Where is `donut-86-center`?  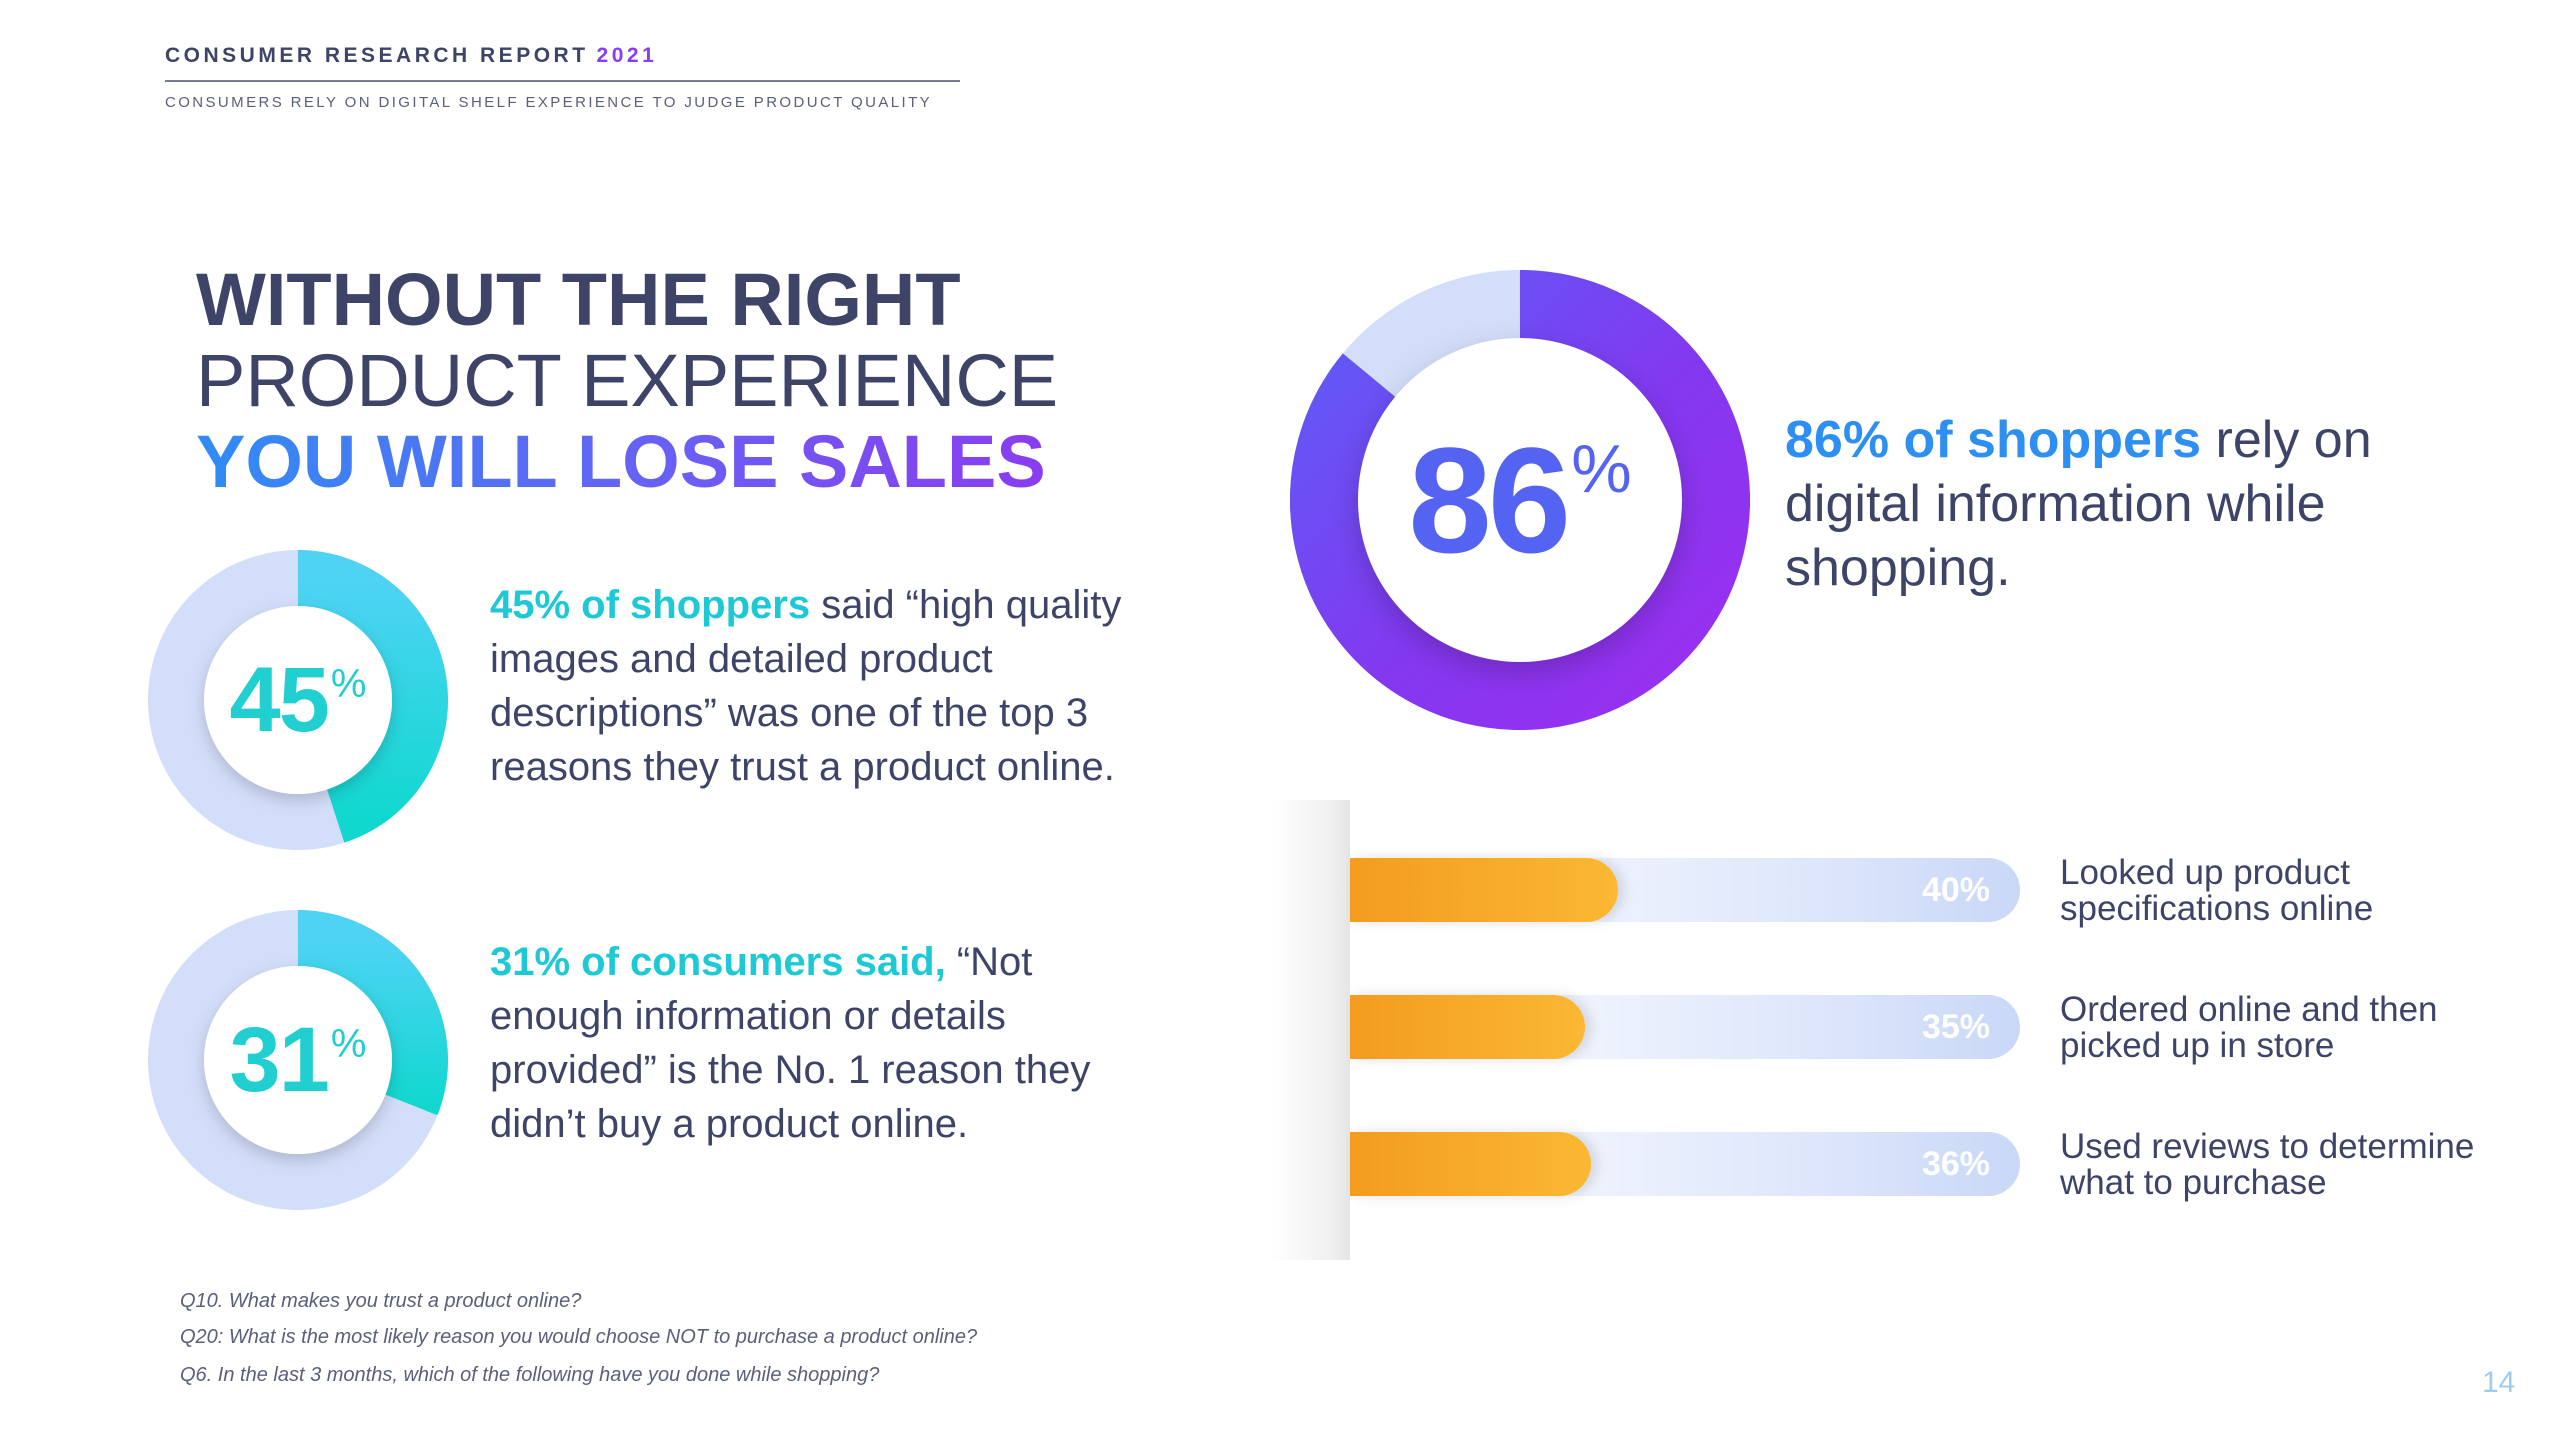
donut-86-center is located at coordinates (1520, 500).